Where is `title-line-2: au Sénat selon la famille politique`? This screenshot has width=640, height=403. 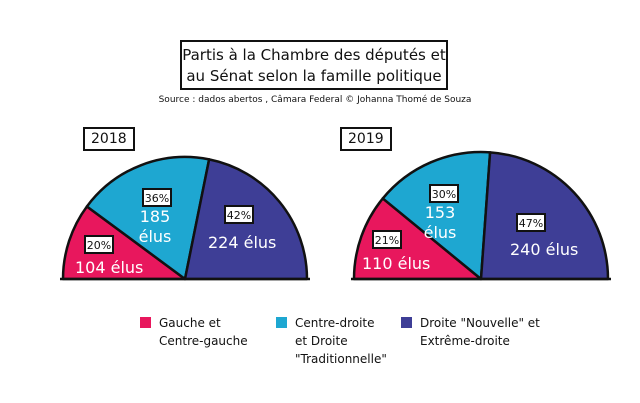
title-line-2: au Sénat selon la famille politique is located at coordinates (314, 76).